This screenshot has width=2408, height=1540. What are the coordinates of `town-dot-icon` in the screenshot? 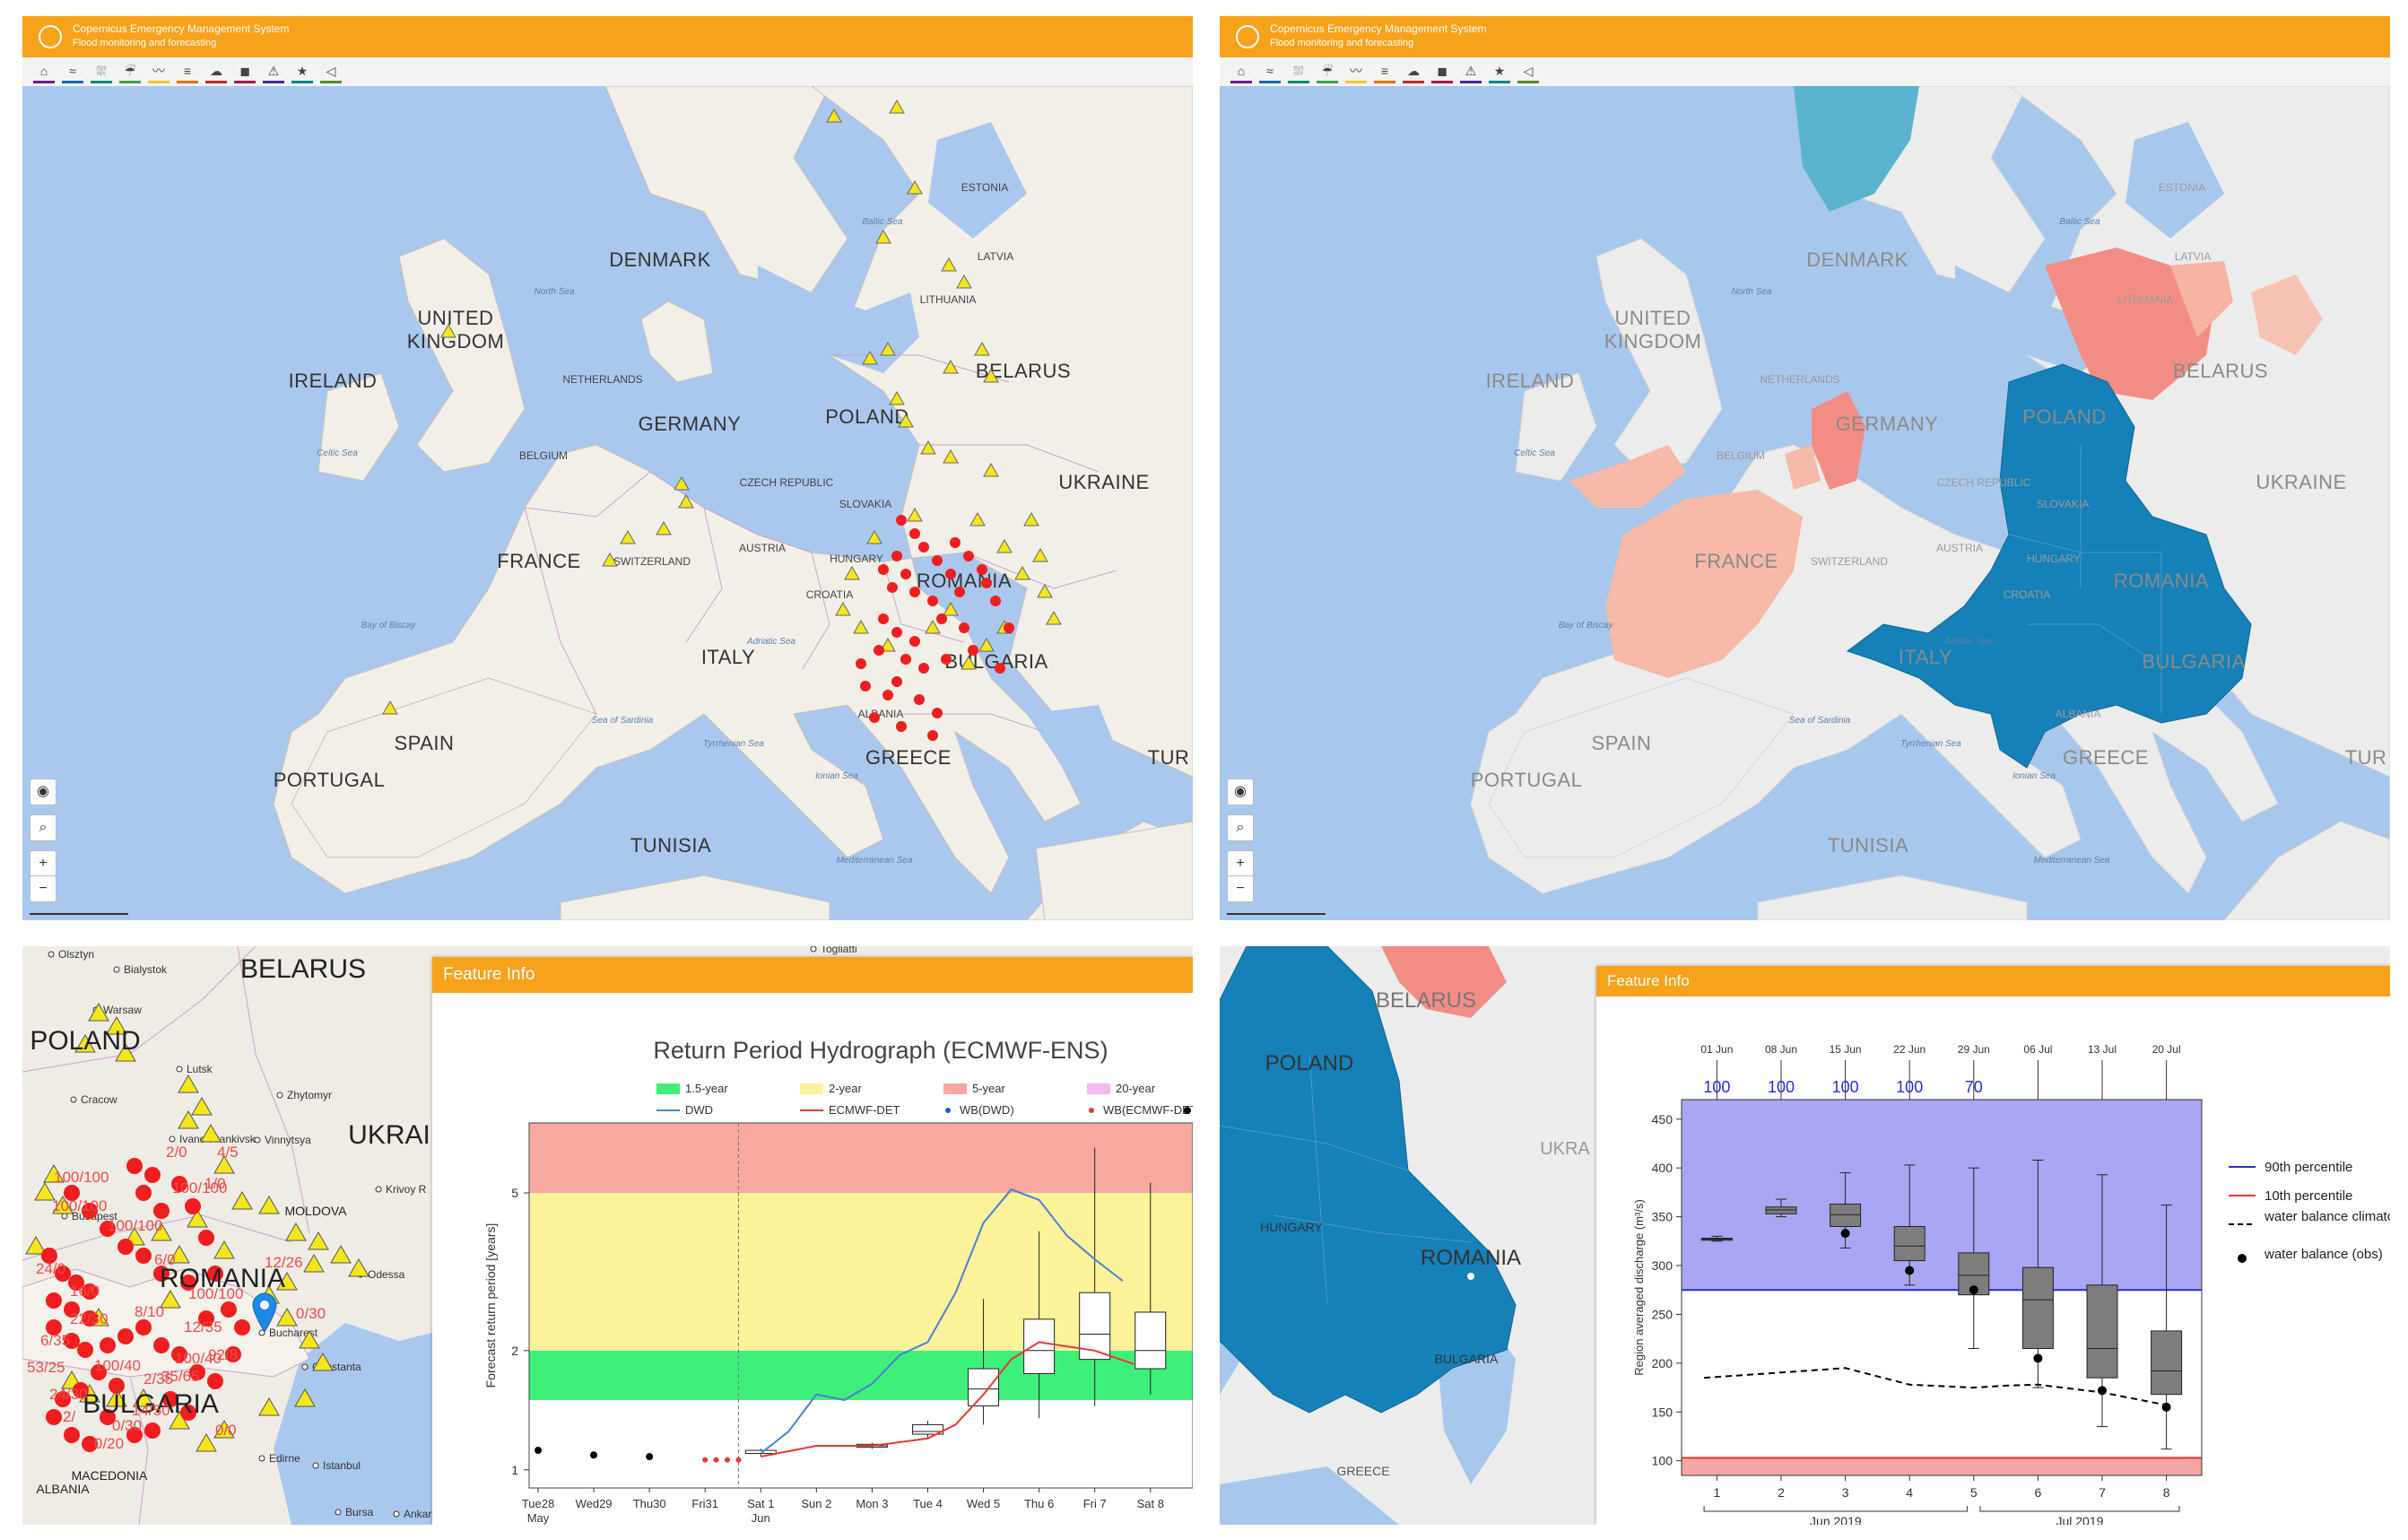 It's located at (262, 1332).